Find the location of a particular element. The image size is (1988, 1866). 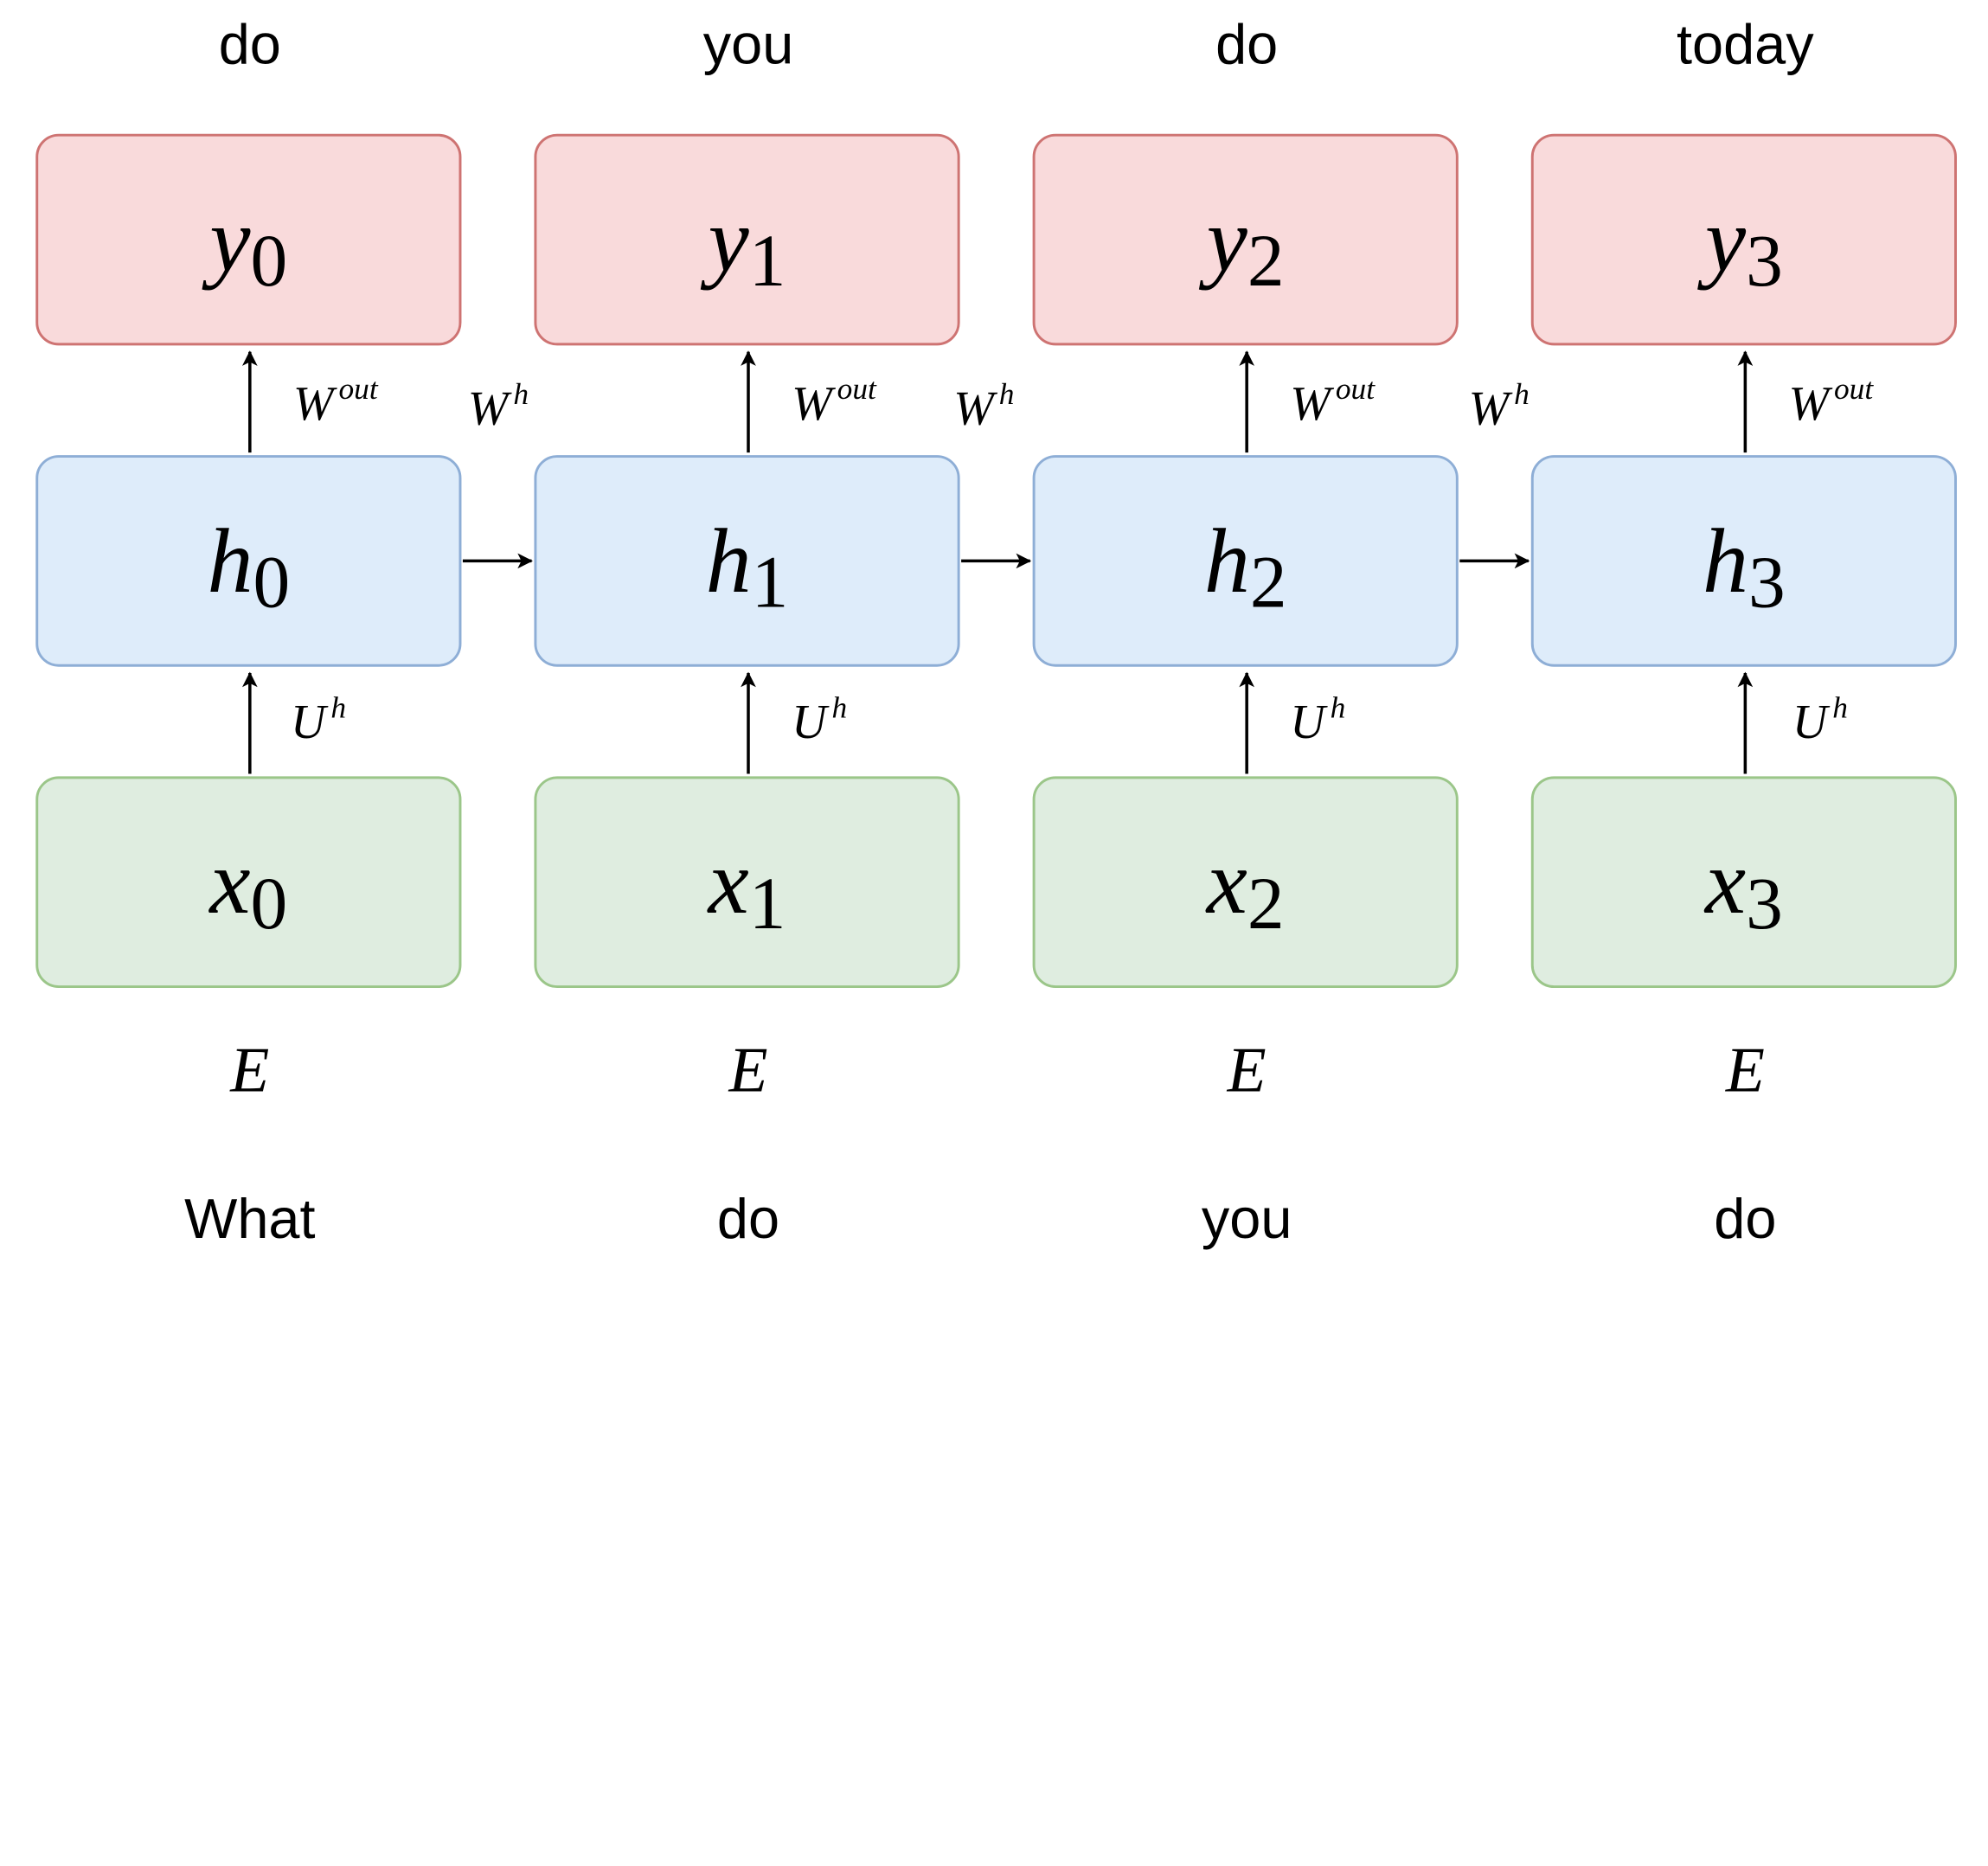

hidden-node-h0: h0 is located at coordinates (248, 561).